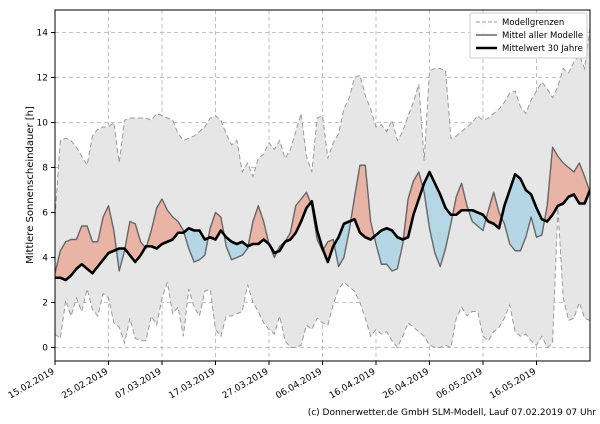  Describe the element at coordinates (299, 384) in the screenshot. I see `x-tick-label: 06.04.2019` at that location.